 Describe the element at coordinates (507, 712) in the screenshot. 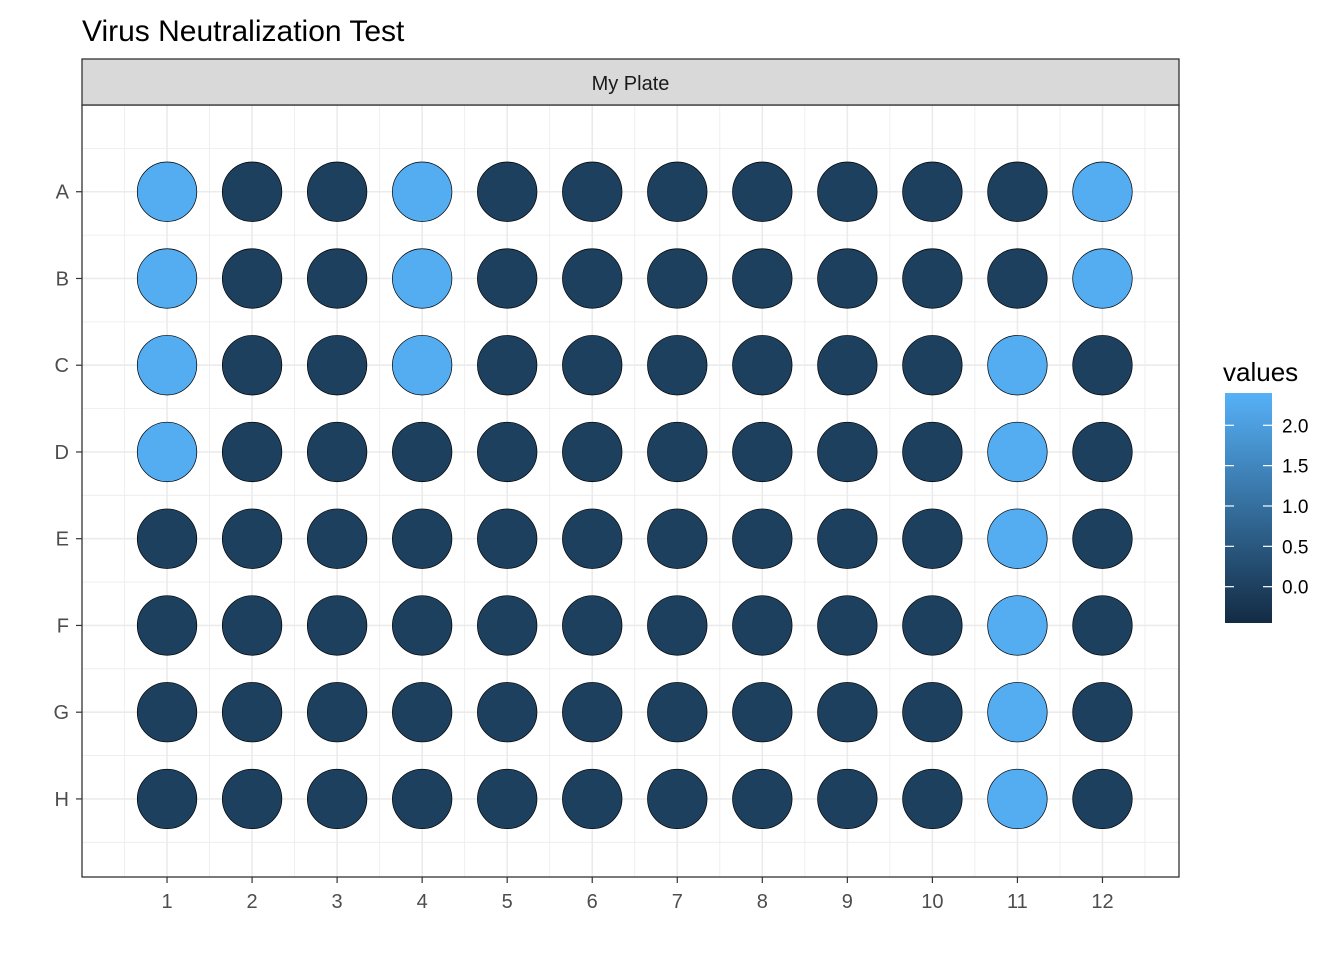

I see `well-G5` at that location.